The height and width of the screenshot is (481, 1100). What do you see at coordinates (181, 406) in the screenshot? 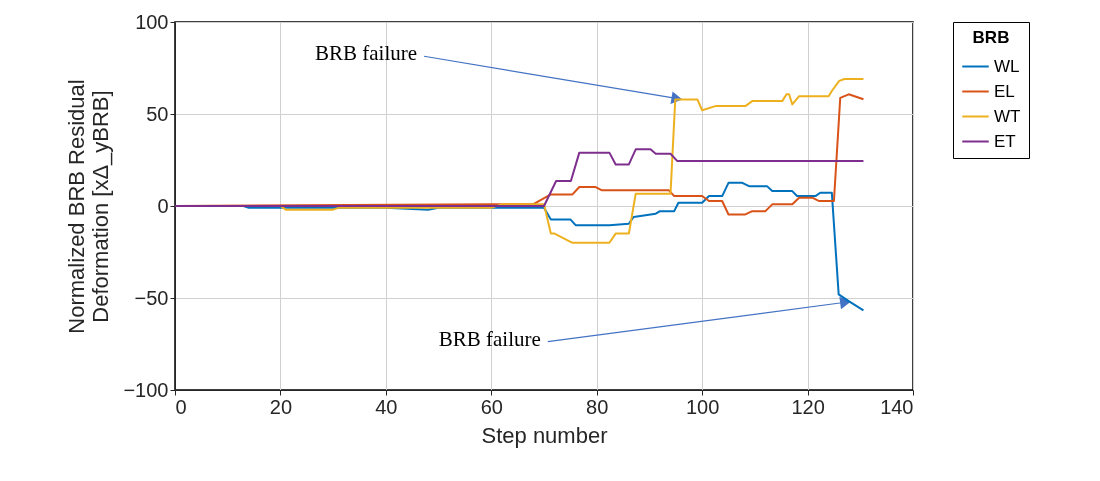
I see `x-tick-label: 0` at bounding box center [181, 406].